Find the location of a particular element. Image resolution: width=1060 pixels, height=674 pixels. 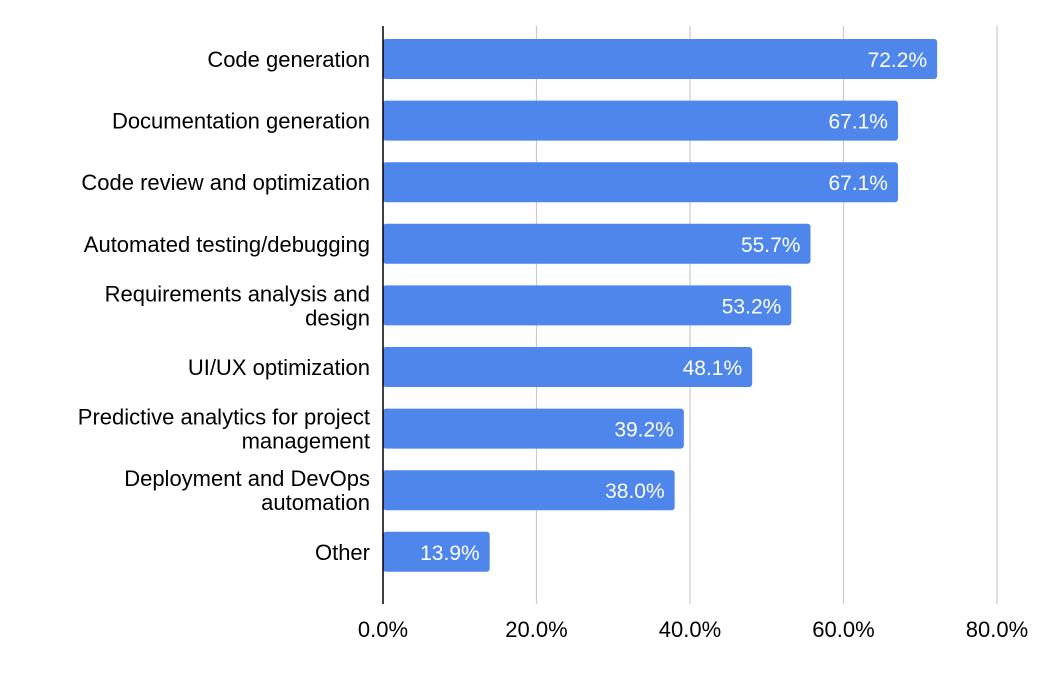

category-label: Code review and optimization is located at coordinates (225, 182).